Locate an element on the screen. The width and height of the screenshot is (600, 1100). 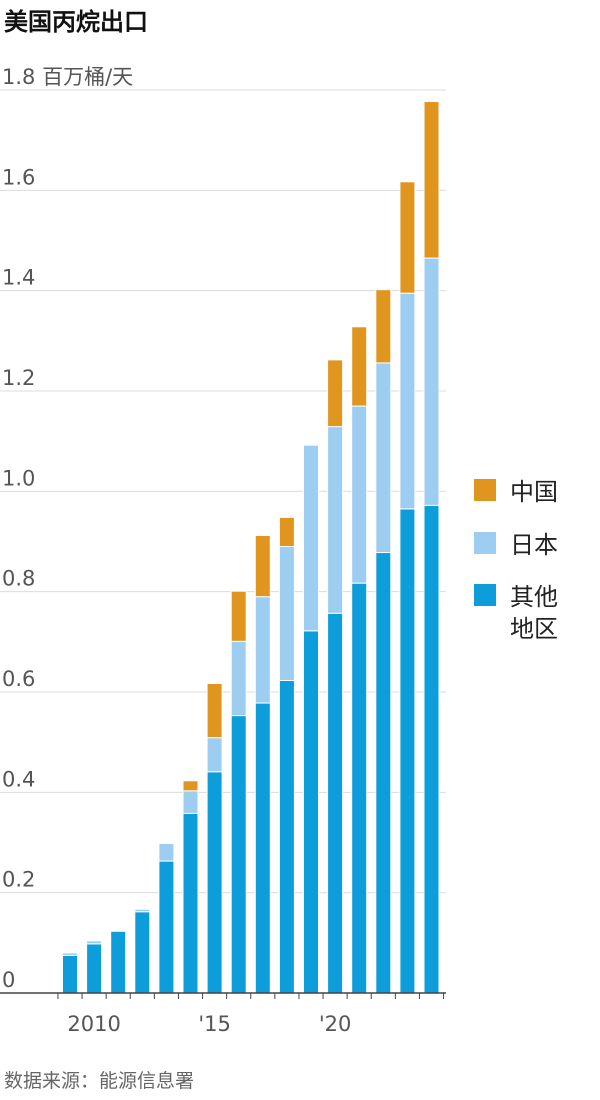
y-tick-label: 1.2 is located at coordinates (18, 378).